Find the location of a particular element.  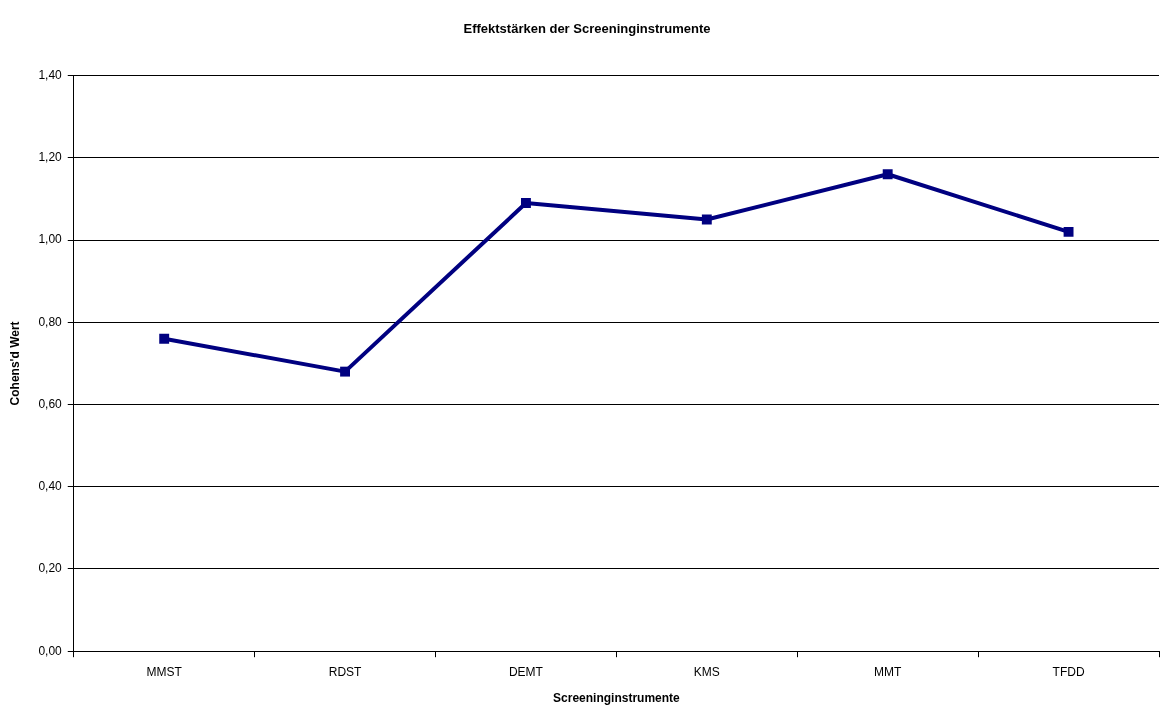

x-tick-label: RDST is located at coordinates (345, 671).